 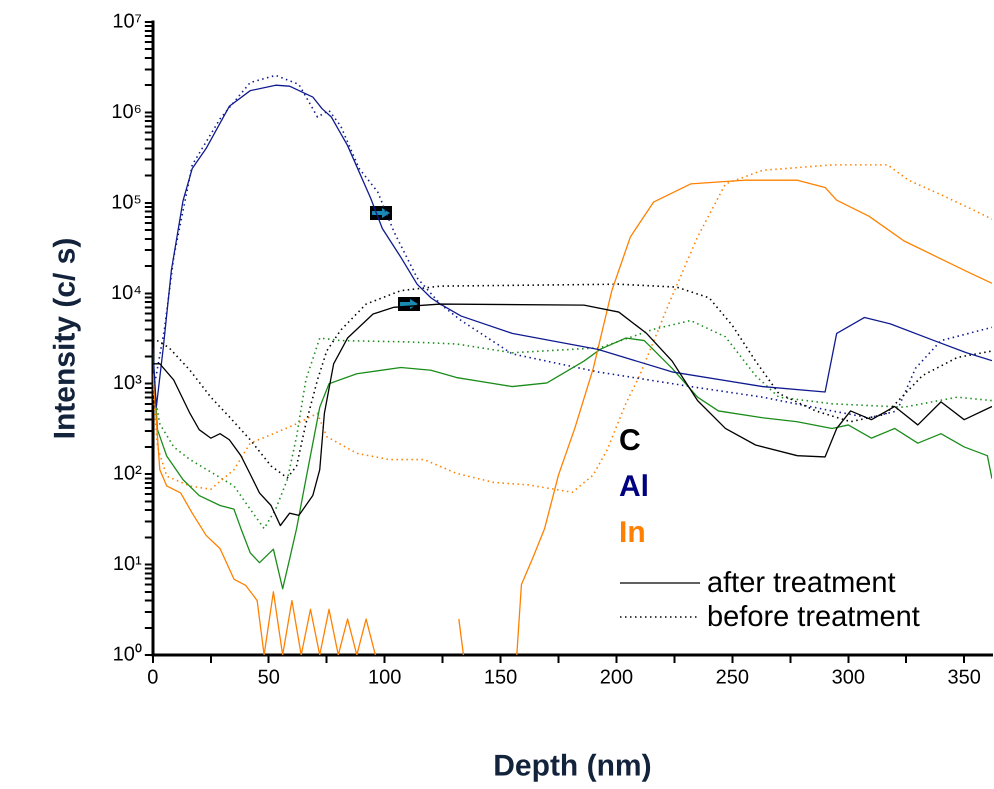 I want to click on y-axis-title: Intensity (c/ s), so click(x=65, y=339).